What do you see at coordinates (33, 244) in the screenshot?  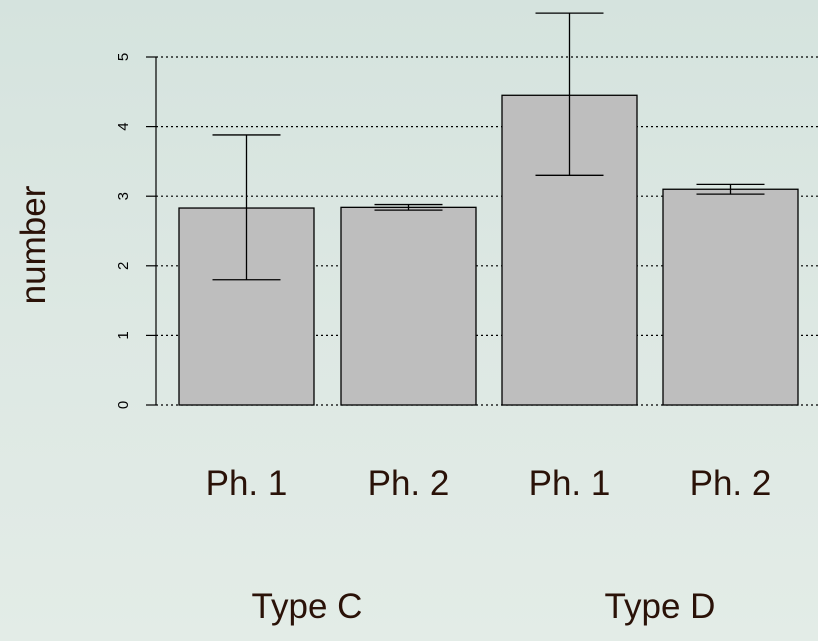 I see `y-axis-title: number` at bounding box center [33, 244].